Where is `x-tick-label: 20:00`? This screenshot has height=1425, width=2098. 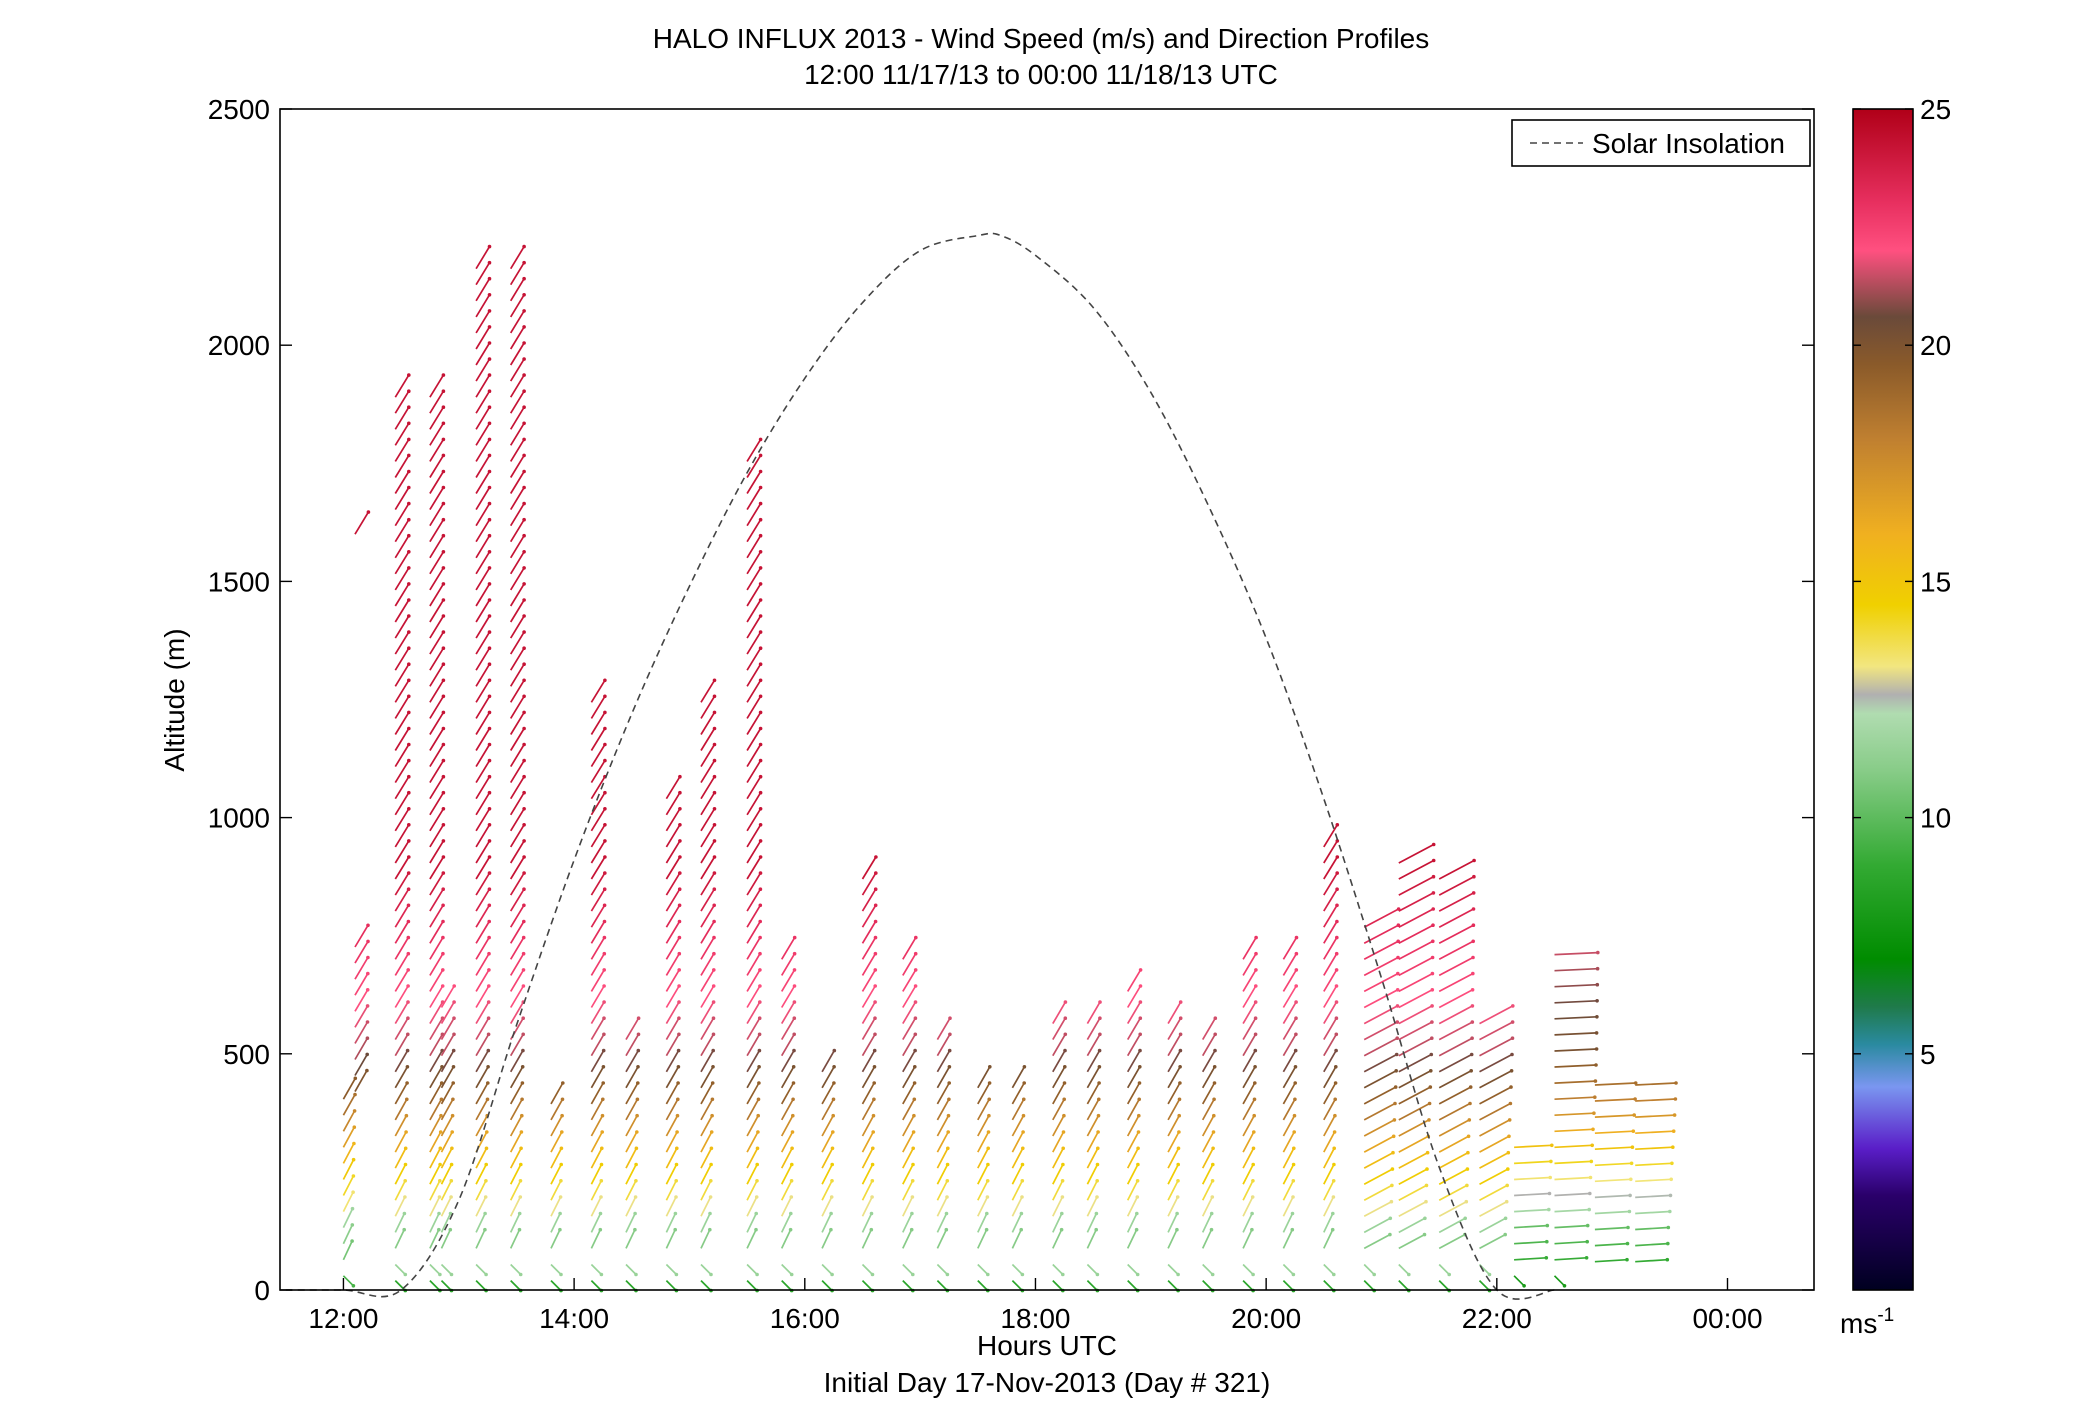
x-tick-label: 20:00 is located at coordinates (1266, 1318).